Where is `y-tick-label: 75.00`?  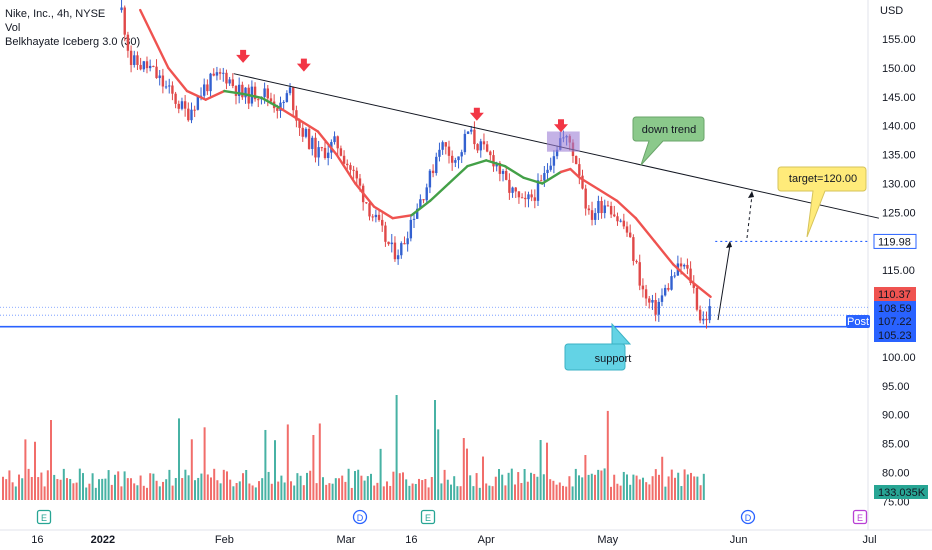 y-tick-label: 75.00 is located at coordinates (896, 502).